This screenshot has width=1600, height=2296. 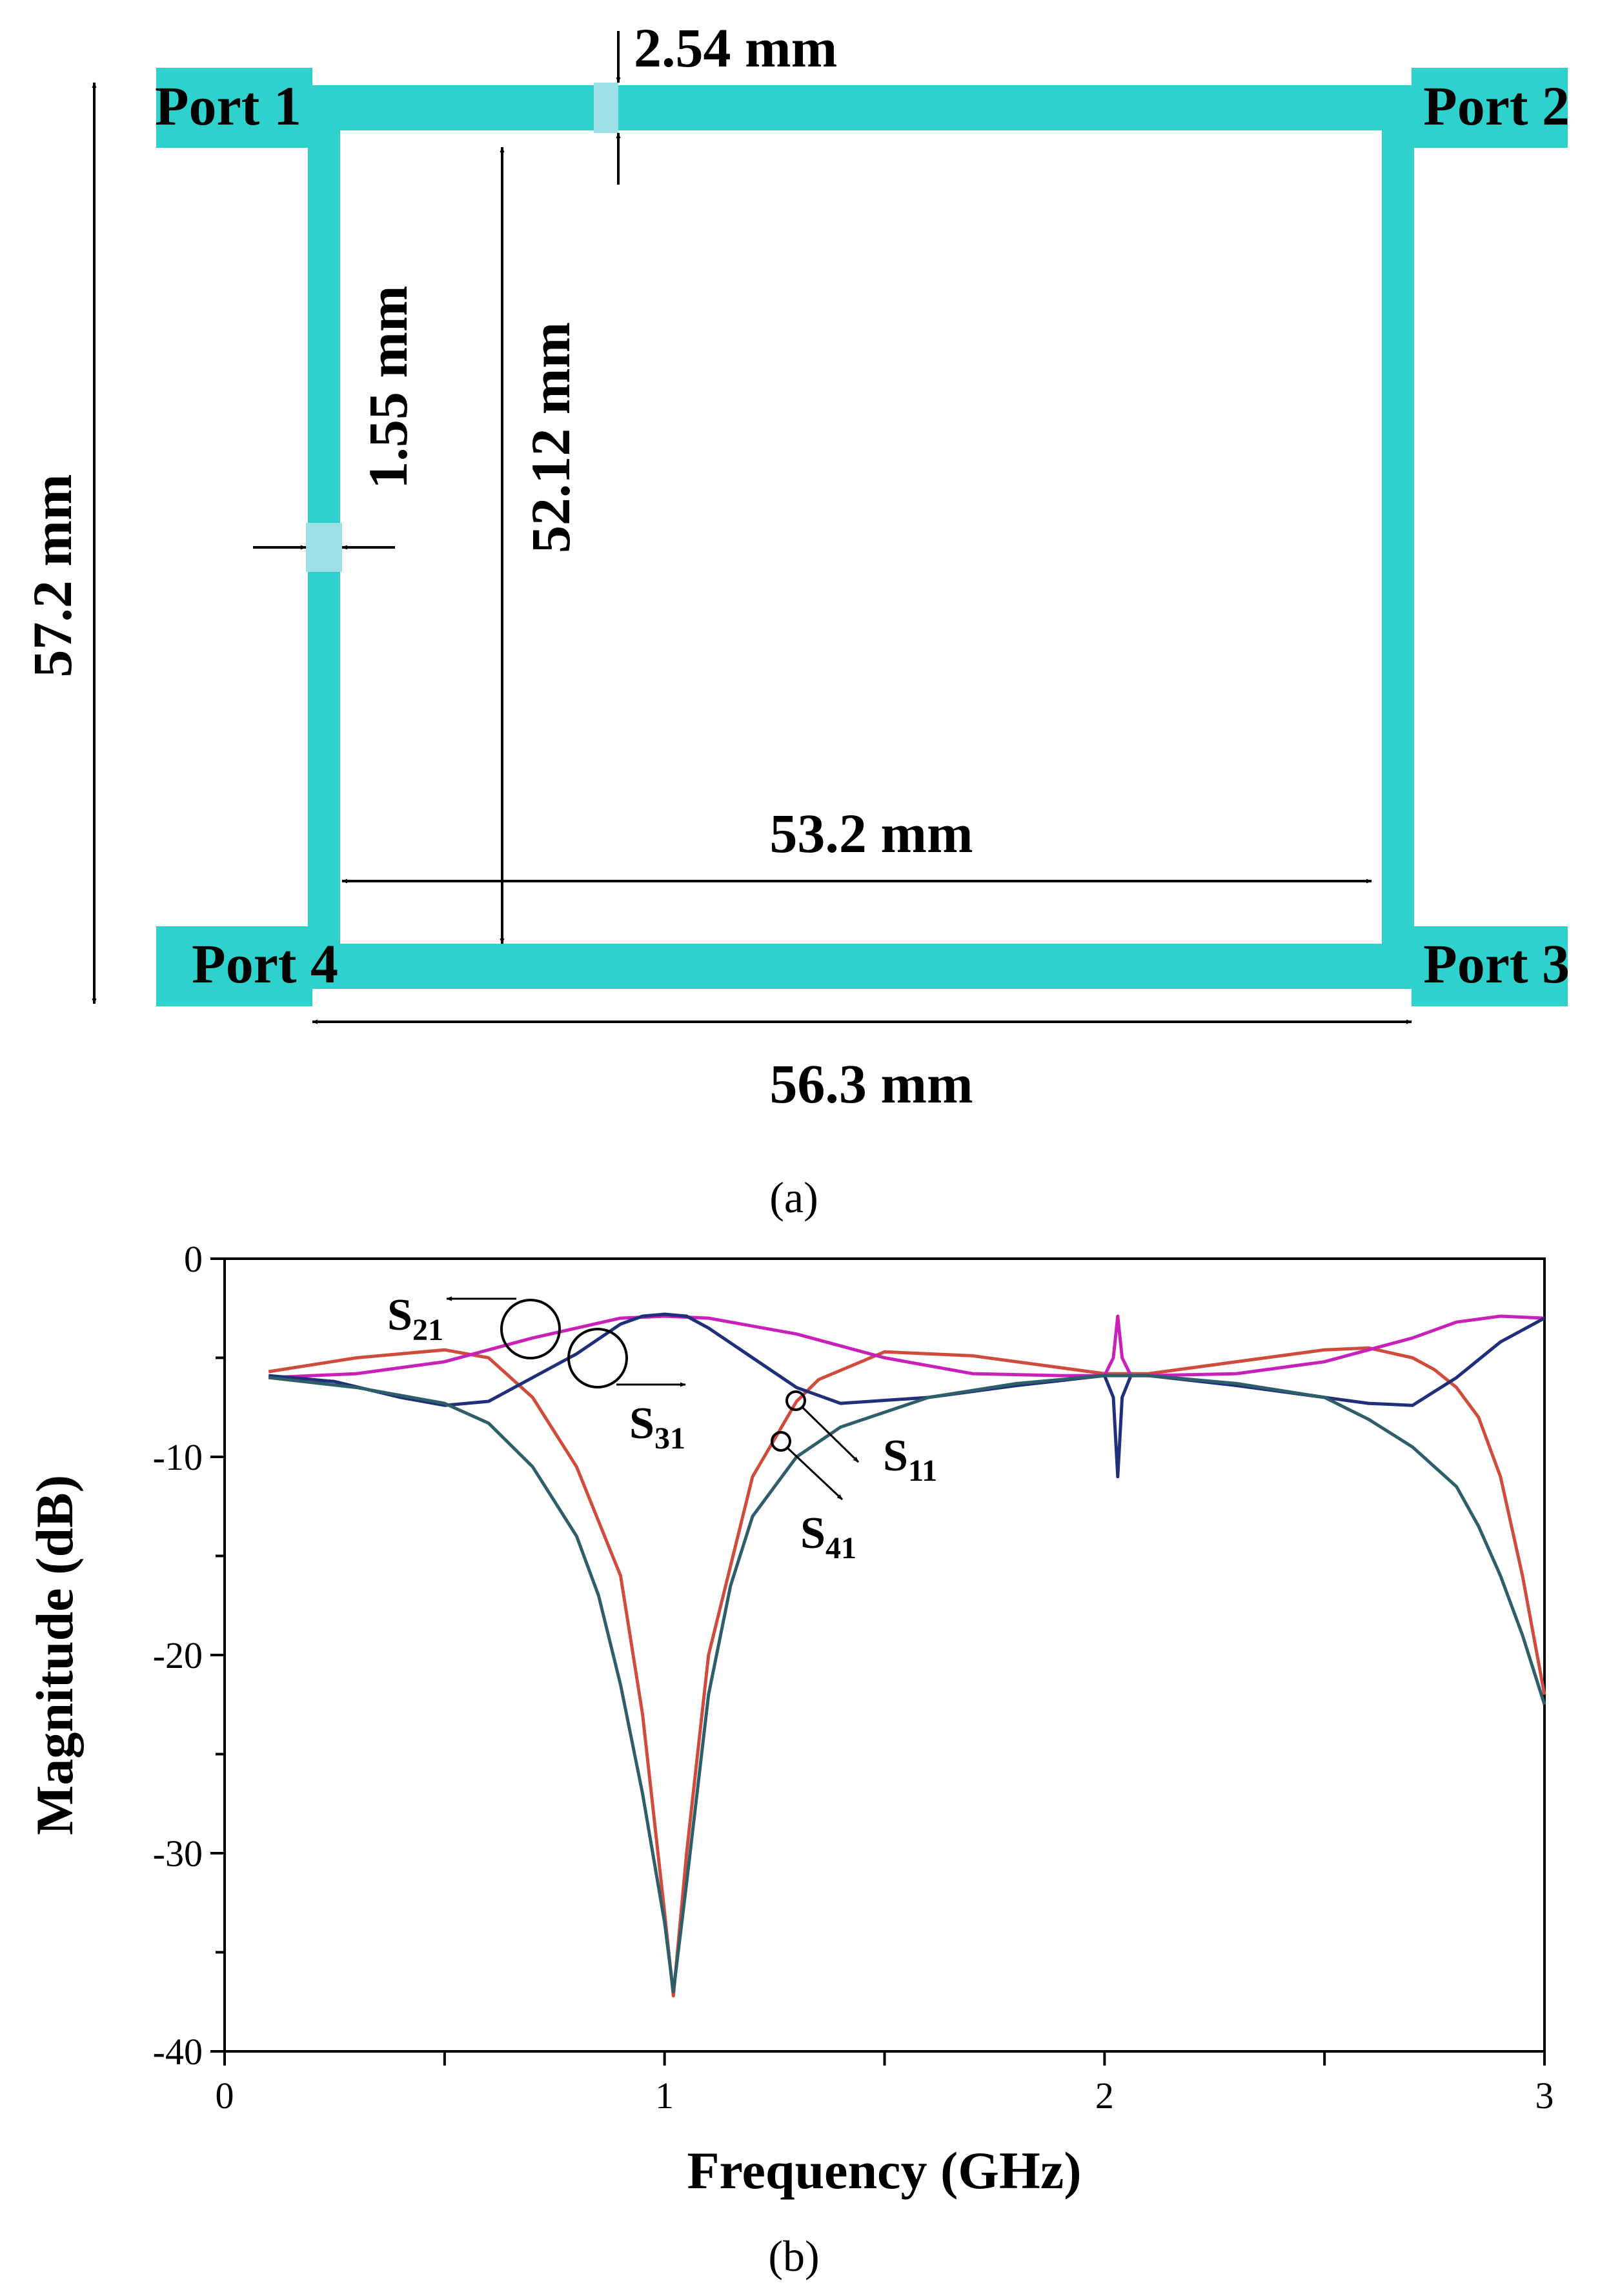 I want to click on y-axis: 0 -10 -20 -30 -40, so click(x=189, y=1655).